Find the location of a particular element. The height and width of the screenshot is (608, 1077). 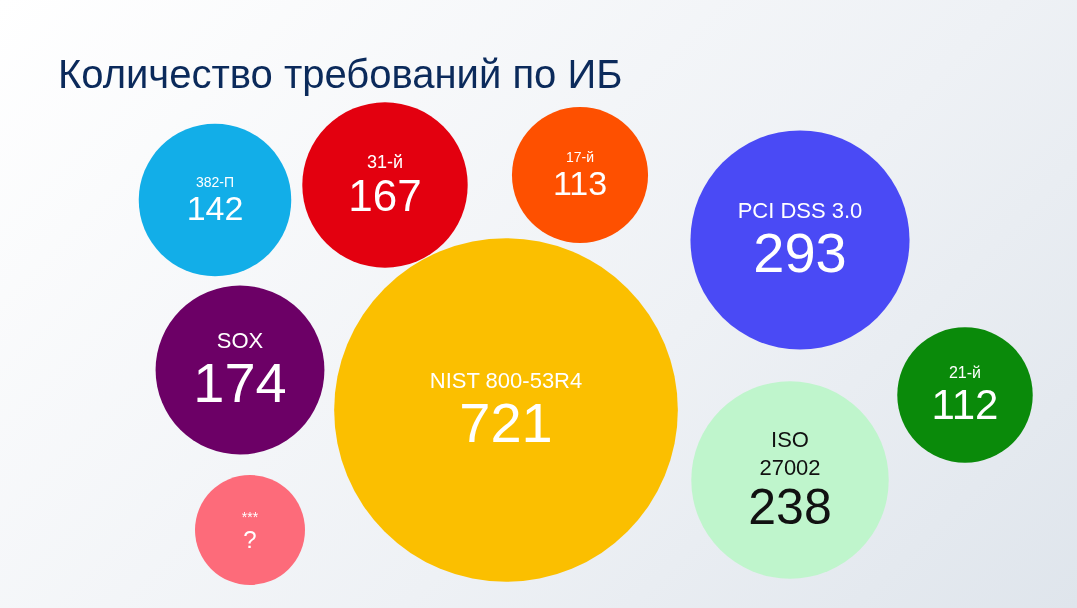

text: Количество требований по ИБ is located at coordinates (340, 74).